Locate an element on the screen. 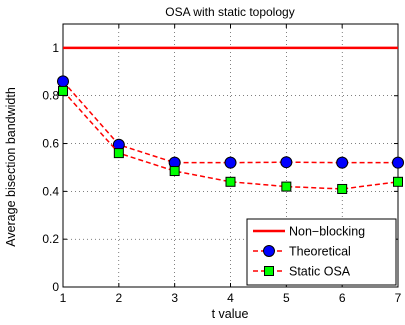 This screenshot has height=325, width=405. y-tick-label: 1 is located at coordinates (55, 48).